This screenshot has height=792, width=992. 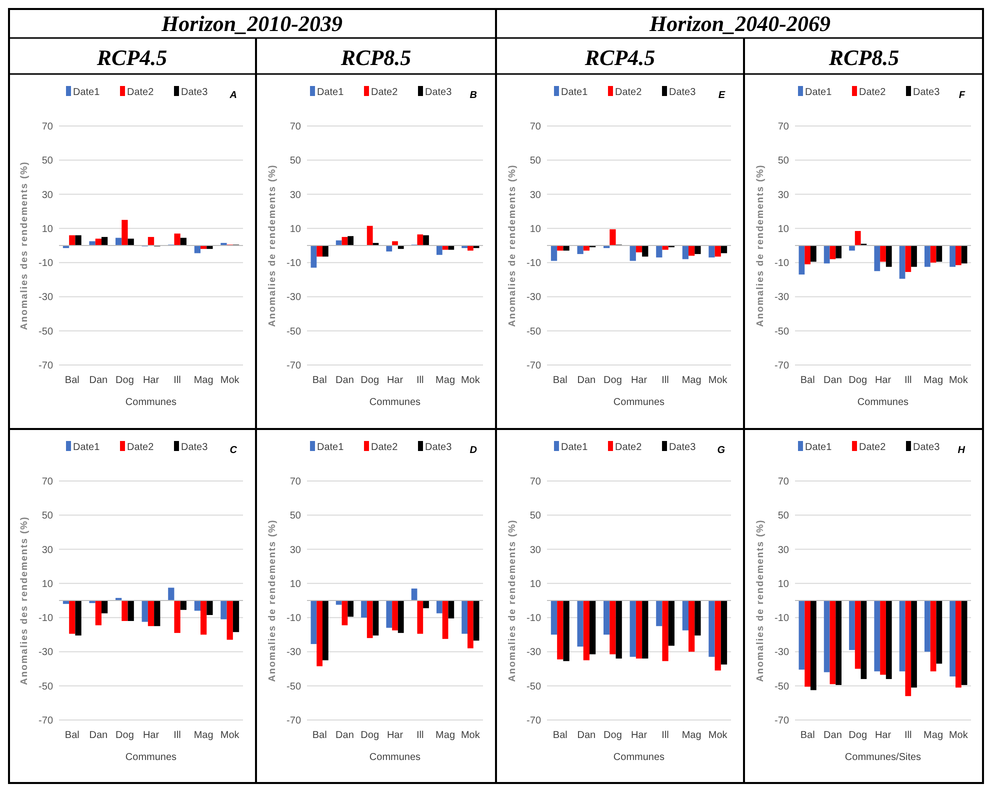 I want to click on chart-title: Horizon_2010-2039, so click(x=251, y=23).